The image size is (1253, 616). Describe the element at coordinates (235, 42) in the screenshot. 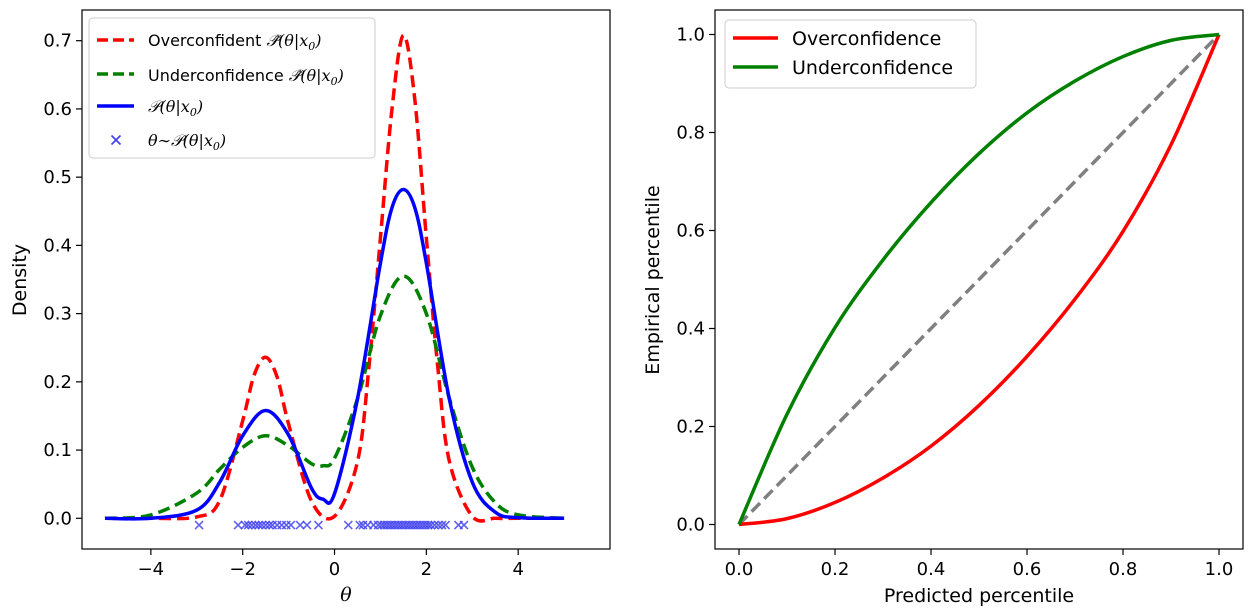

I see `legend-overconfident-label: Overconfident 𝒫̂(θ|x0)` at that location.